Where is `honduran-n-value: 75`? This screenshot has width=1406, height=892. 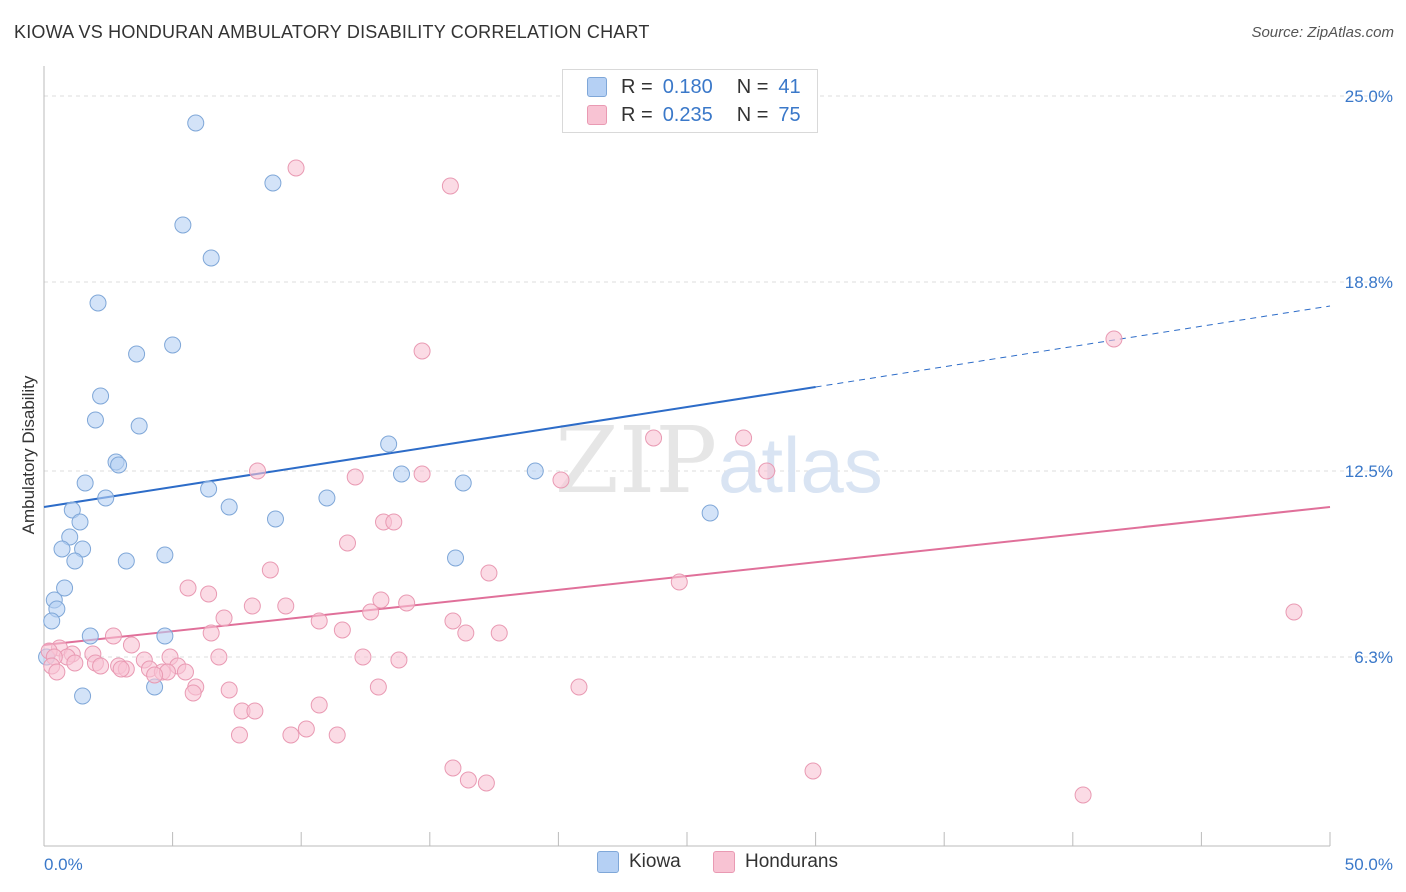 honduran-n-value: 75 is located at coordinates (789, 114).